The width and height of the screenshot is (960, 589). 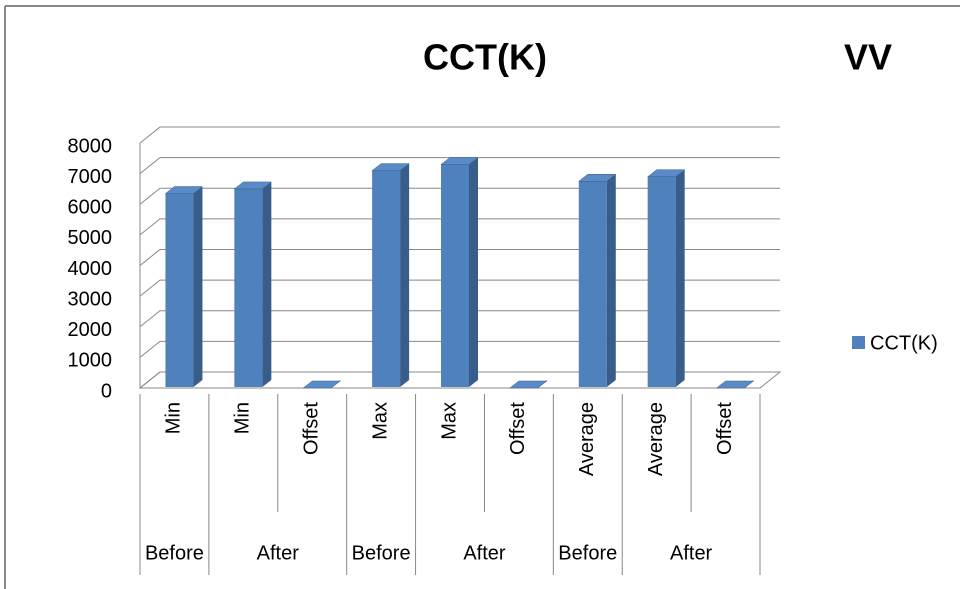 What do you see at coordinates (90, 146) in the screenshot?
I see `y-tick-label: 8000` at bounding box center [90, 146].